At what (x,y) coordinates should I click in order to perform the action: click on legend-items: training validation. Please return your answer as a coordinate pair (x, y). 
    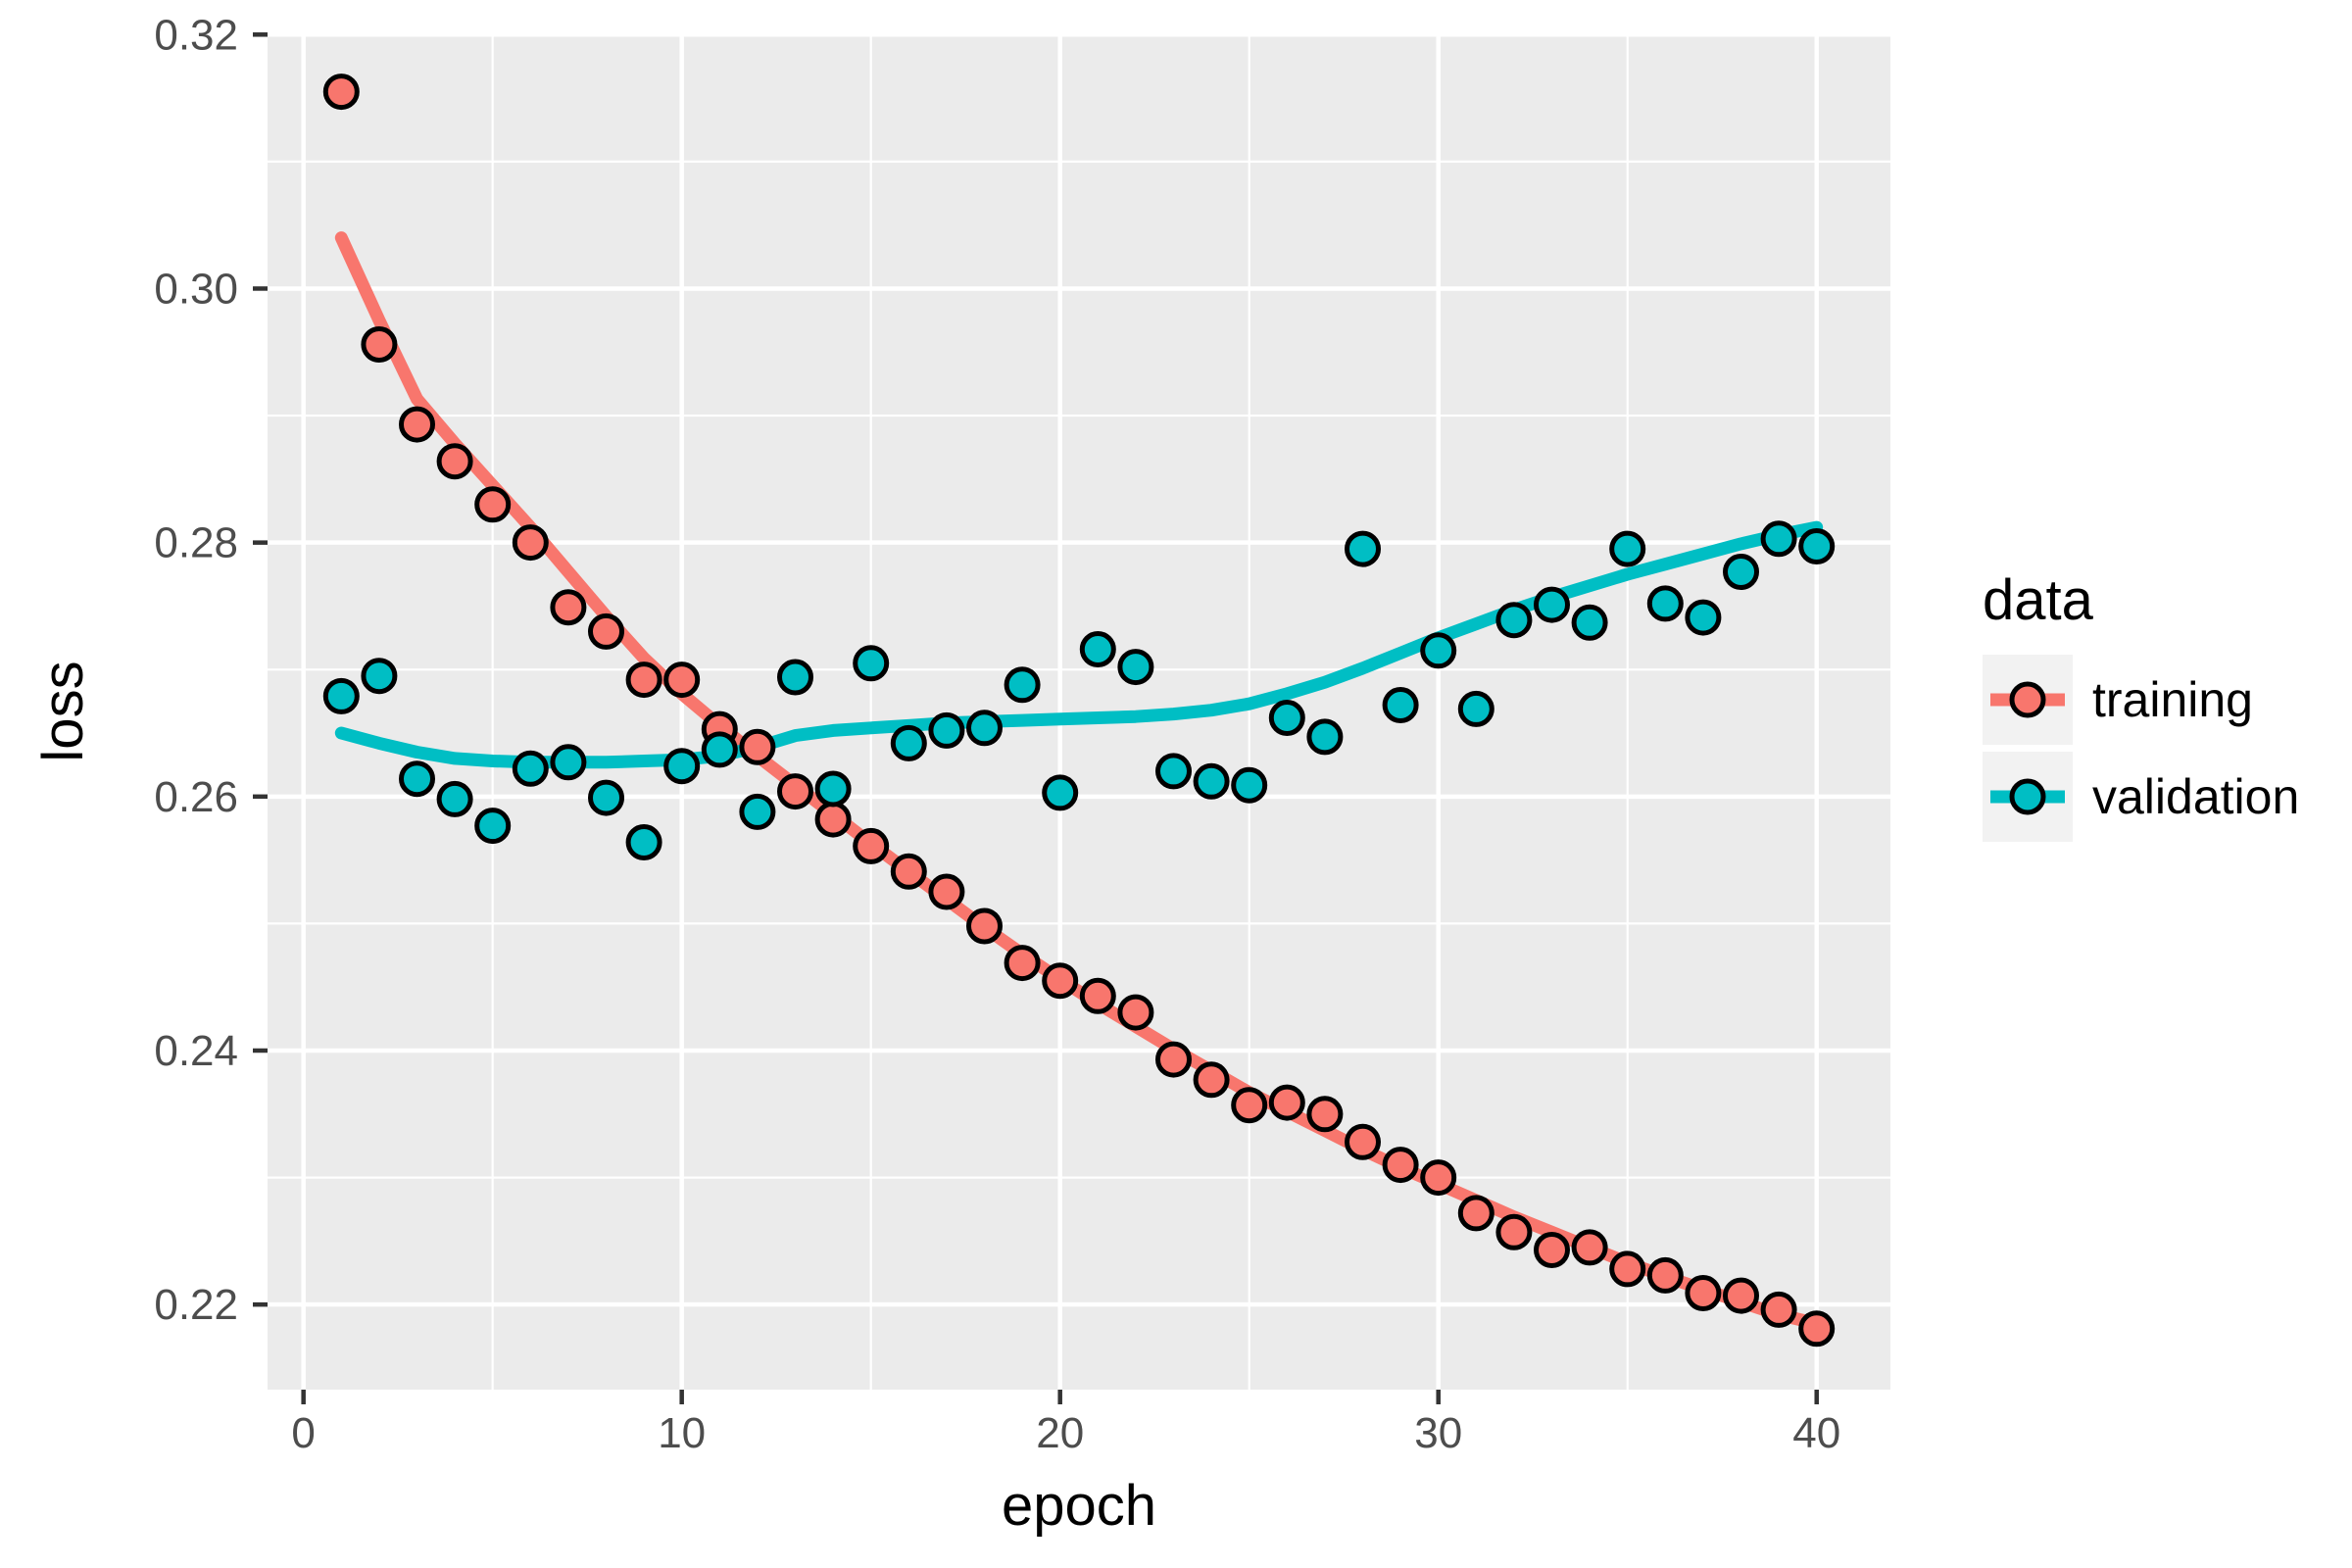
    Looking at the image, I should click on (2141, 748).